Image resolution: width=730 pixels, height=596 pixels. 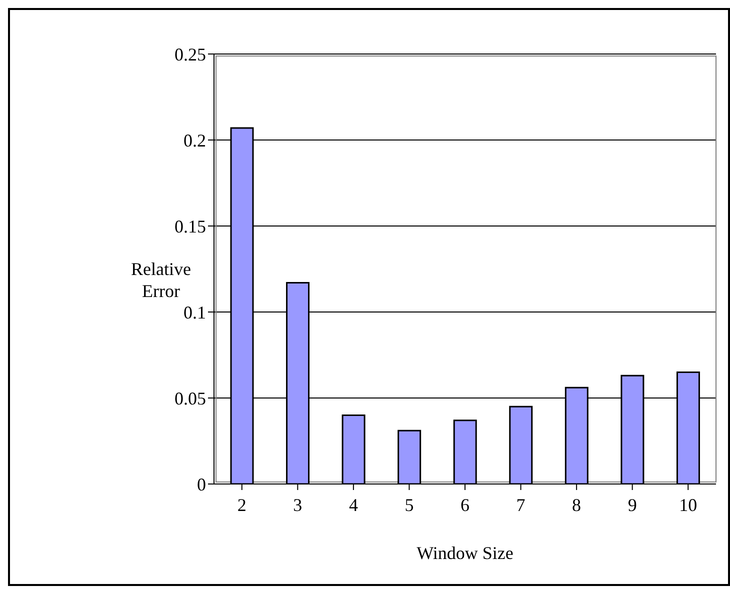 I want to click on y-tick-label: 0.1, so click(x=195, y=312).